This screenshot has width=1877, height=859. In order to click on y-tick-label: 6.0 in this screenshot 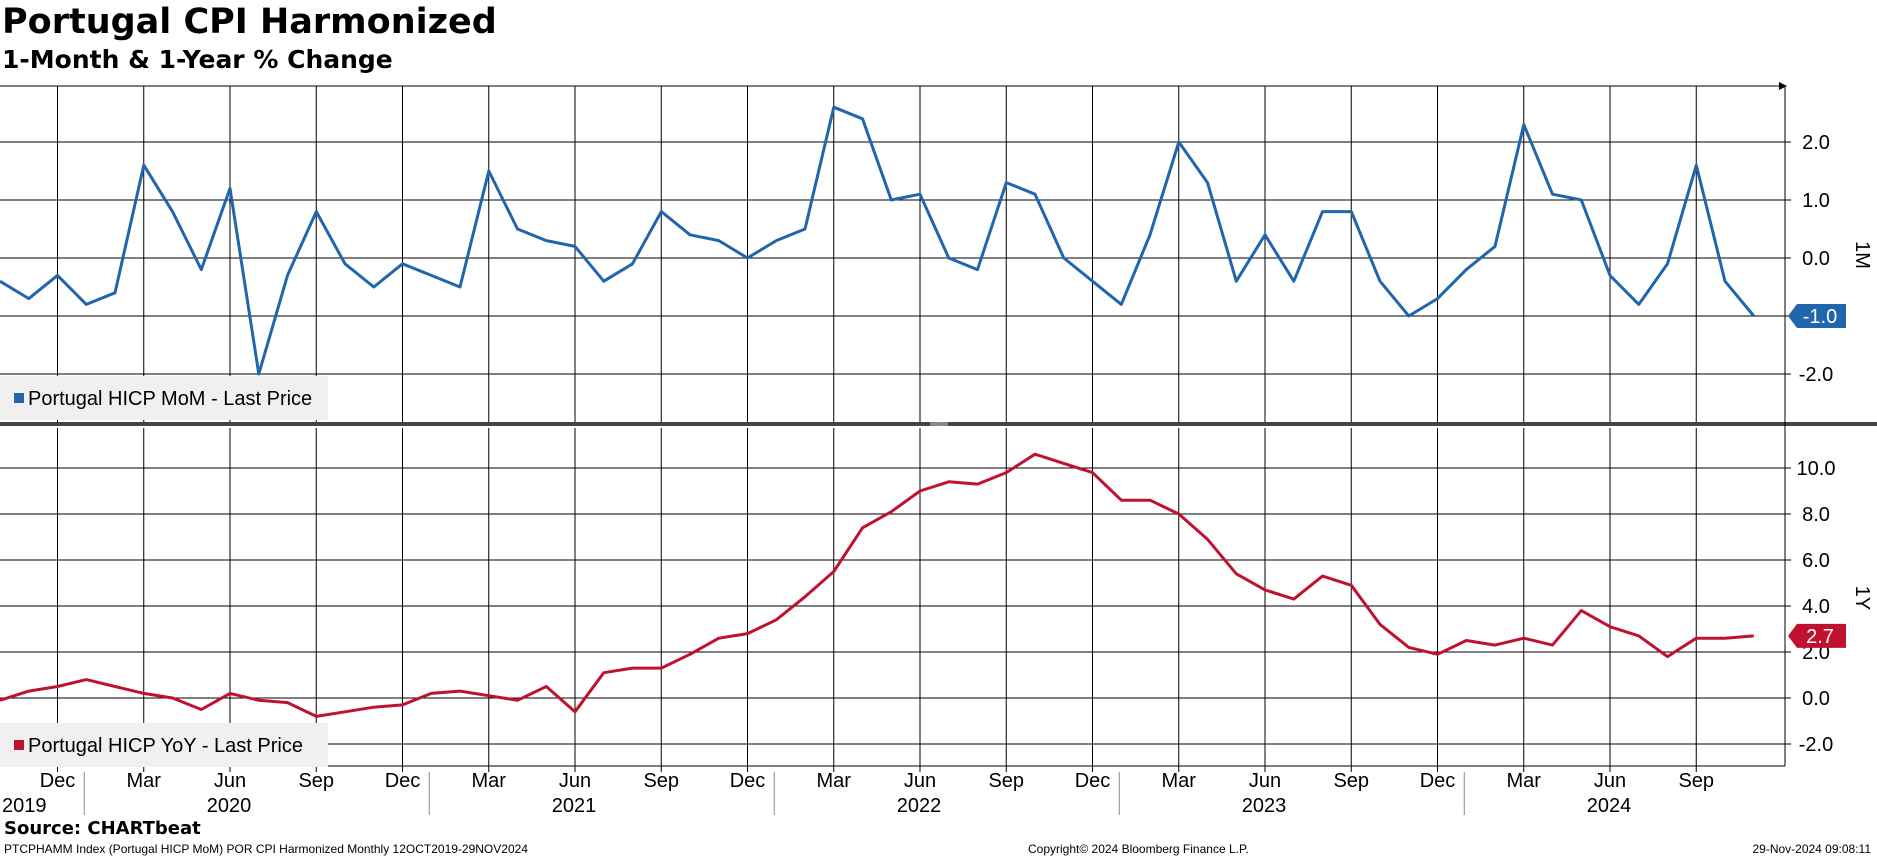, I will do `click(1816, 561)`.